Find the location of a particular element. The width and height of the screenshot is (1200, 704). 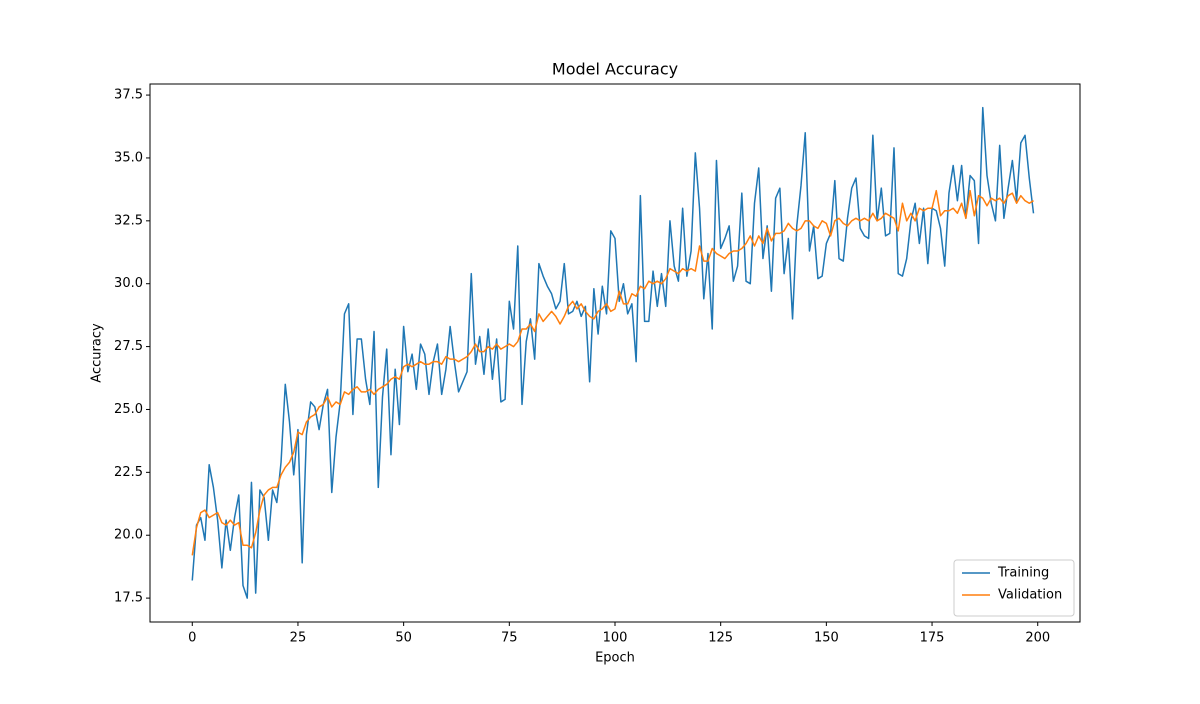

x-tick-label: 200 is located at coordinates (1037, 638).